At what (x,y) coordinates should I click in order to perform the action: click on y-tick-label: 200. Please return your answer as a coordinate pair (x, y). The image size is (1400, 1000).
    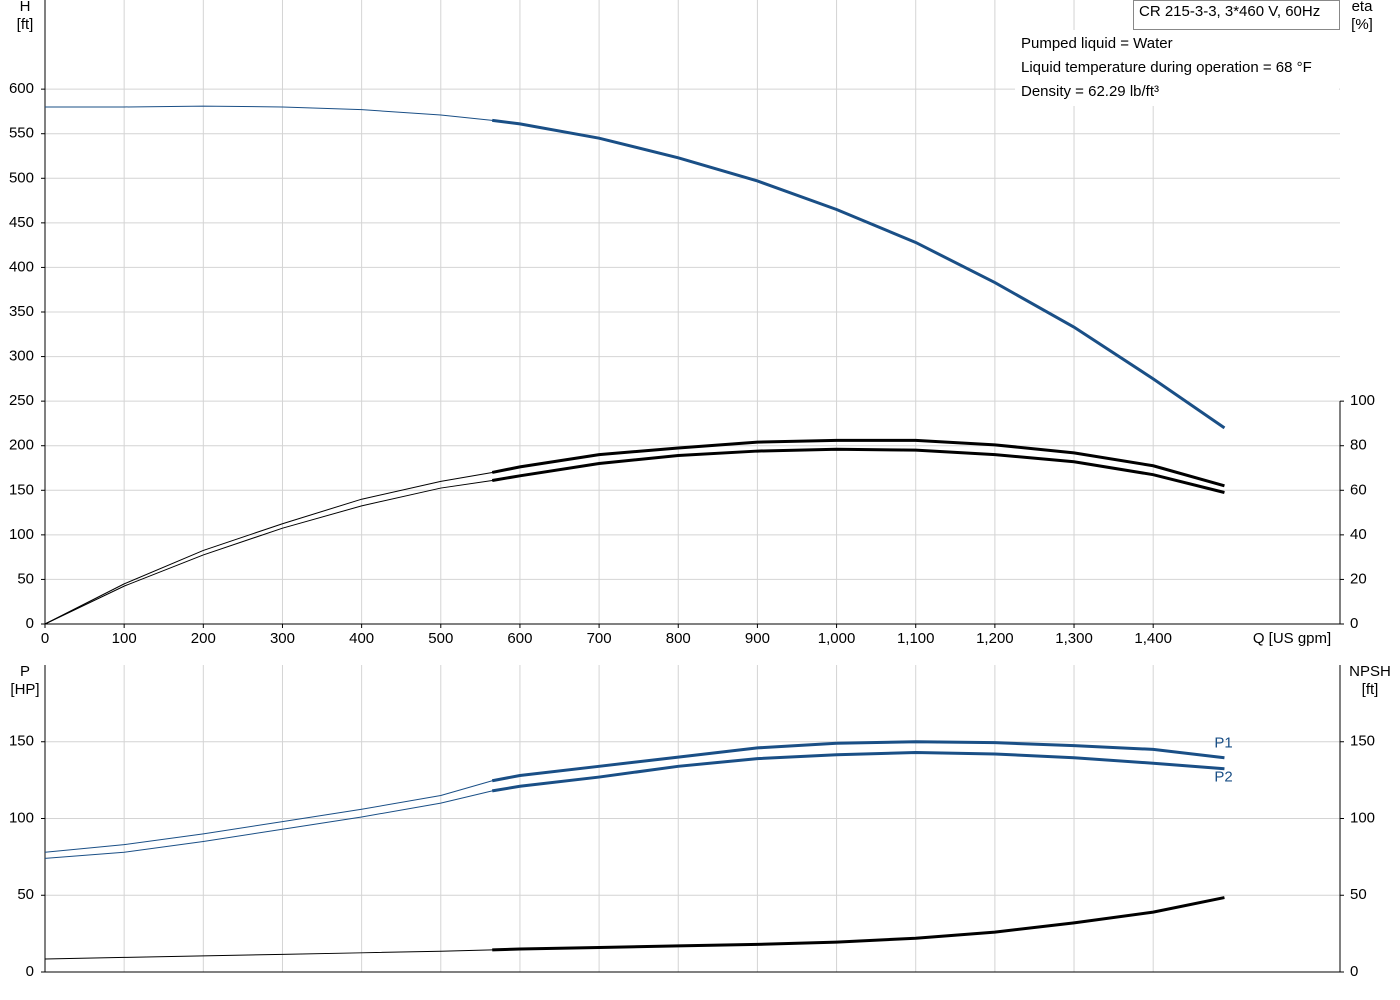
    Looking at the image, I should click on (21, 445).